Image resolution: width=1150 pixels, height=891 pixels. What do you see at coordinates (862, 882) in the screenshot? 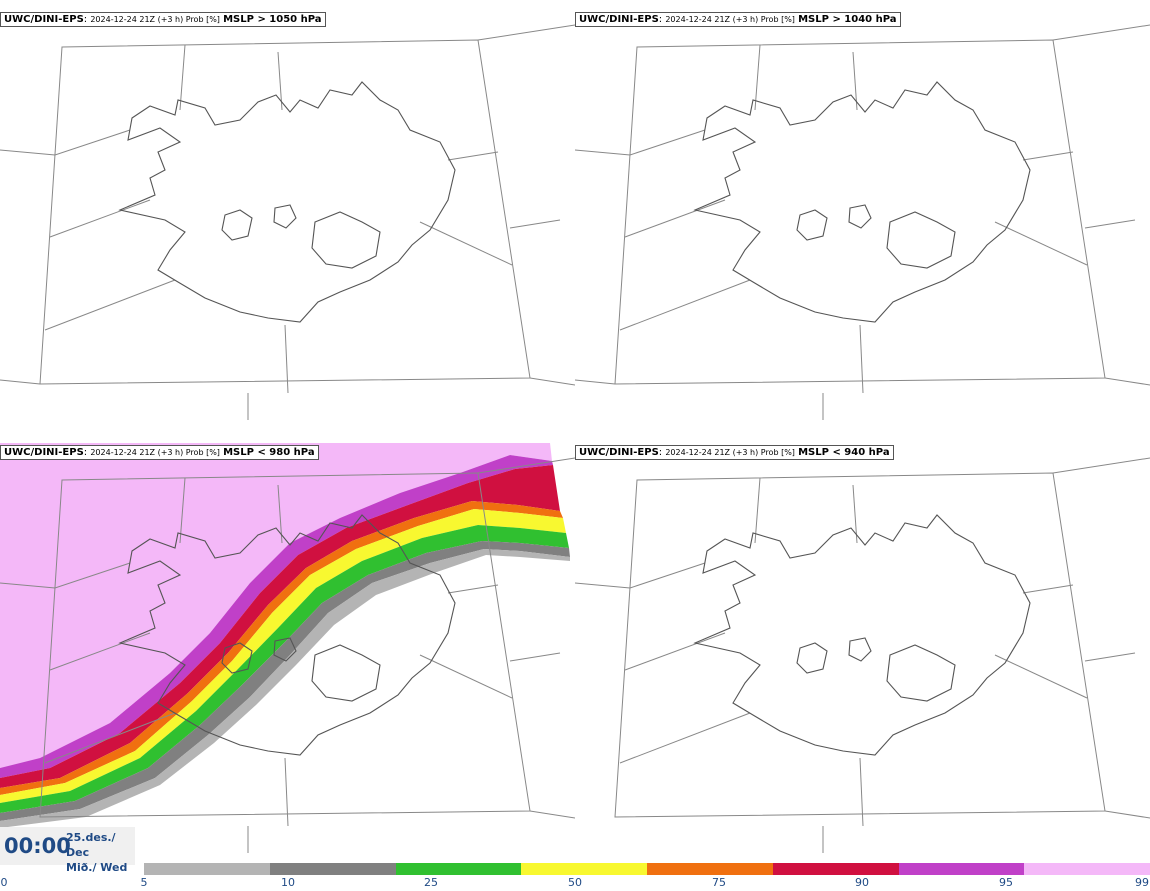
I see `legend-tick: 90` at bounding box center [862, 882].